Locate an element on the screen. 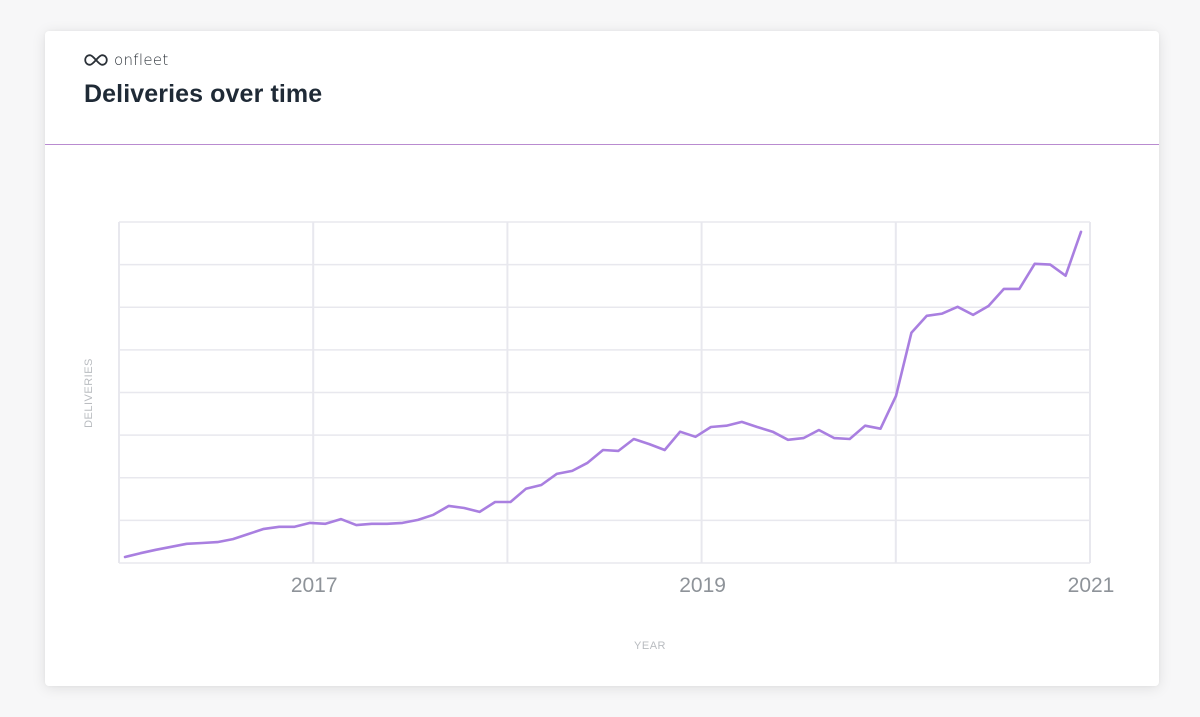  x-tick-label: 2021 is located at coordinates (1091, 585).